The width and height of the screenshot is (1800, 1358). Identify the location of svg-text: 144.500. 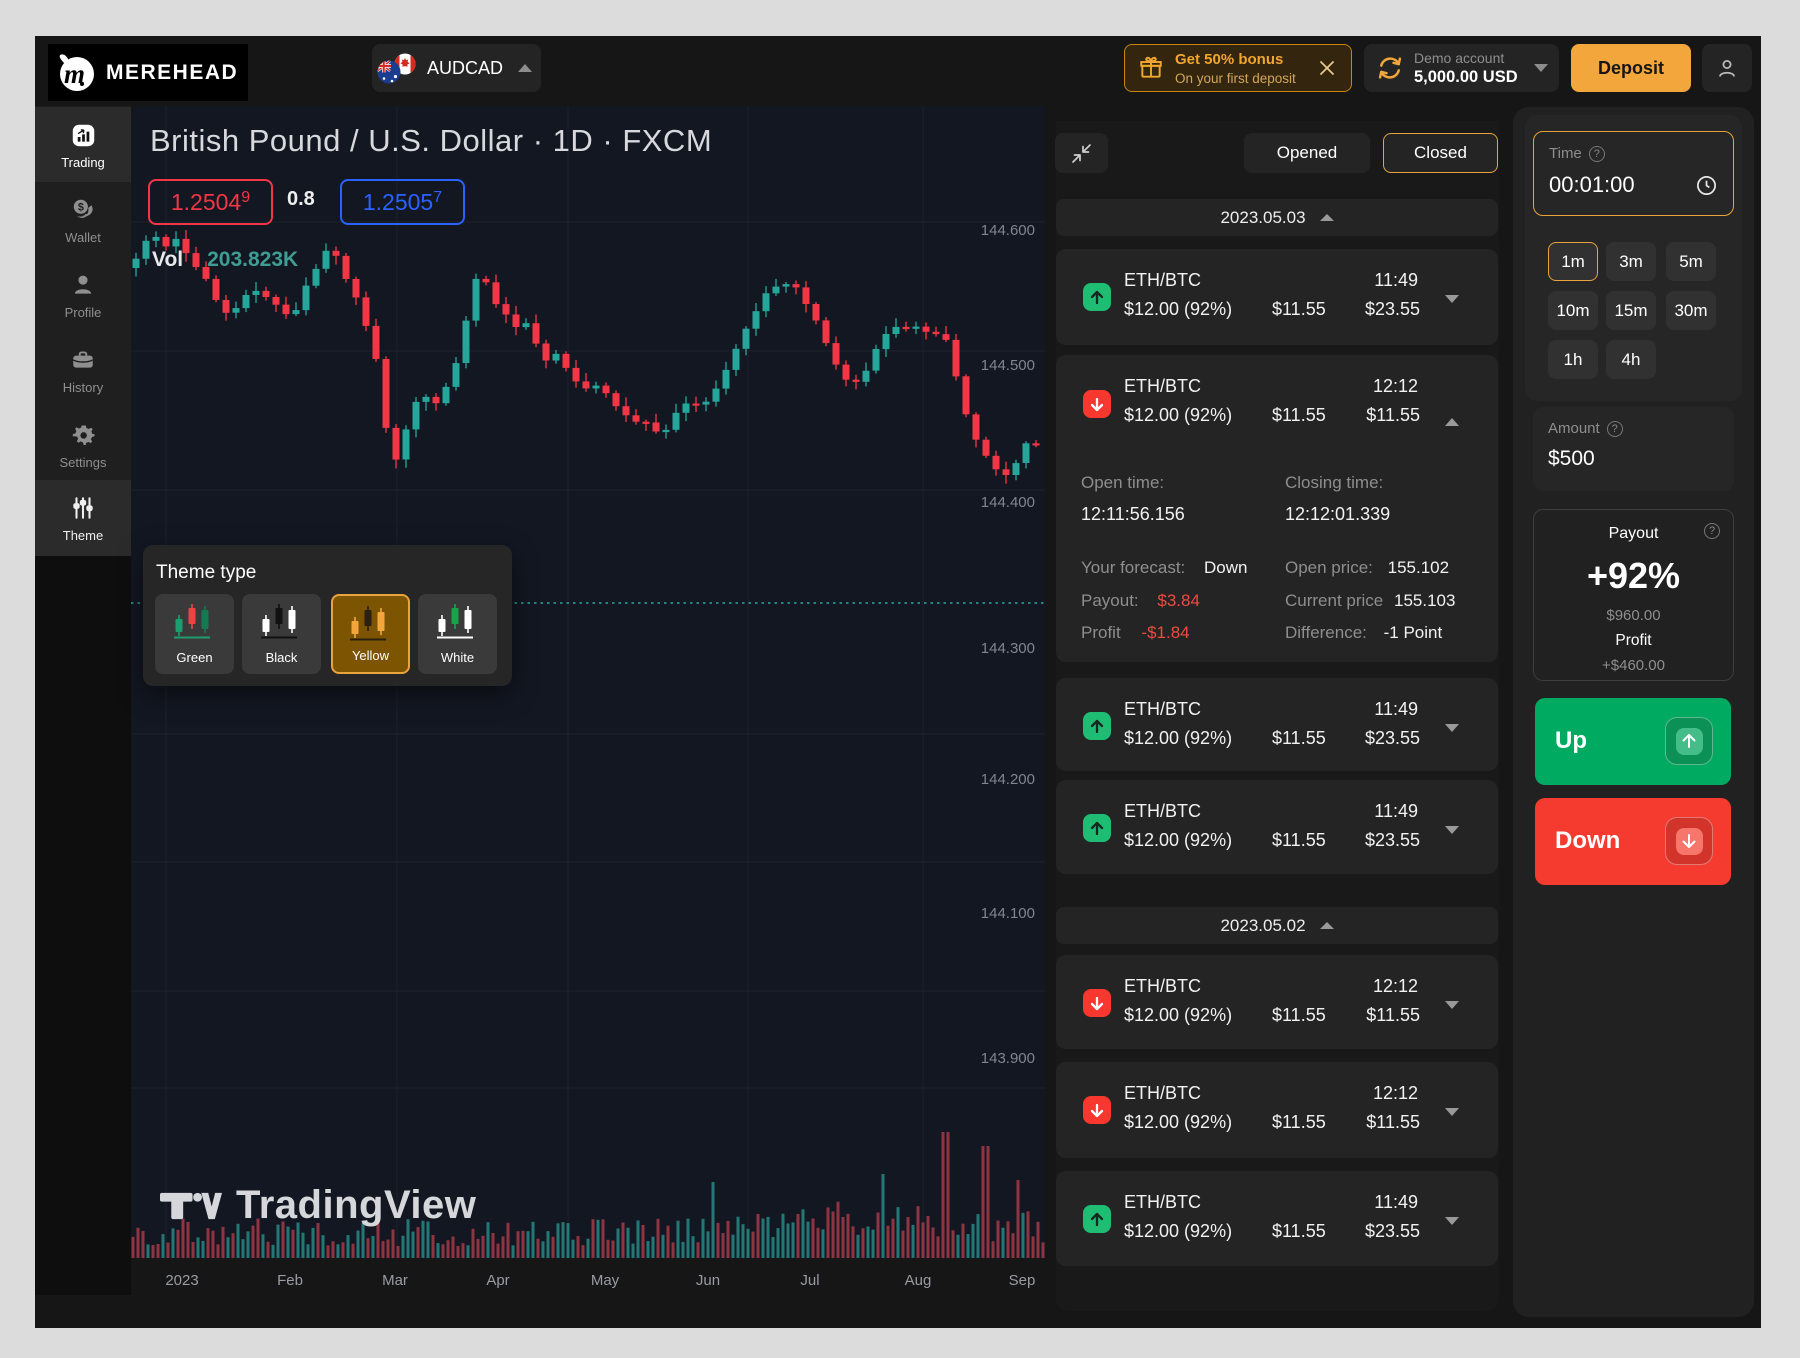
(1008, 365).